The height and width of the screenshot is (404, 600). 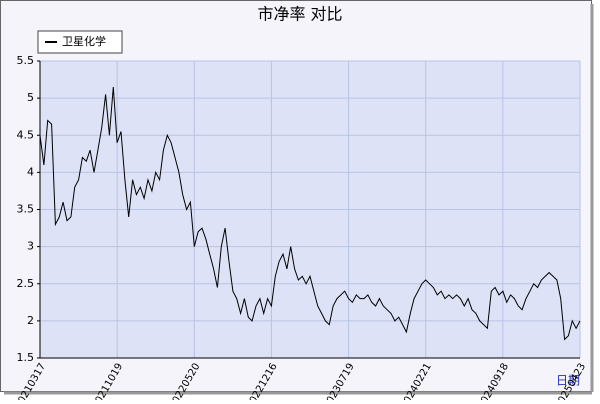 I want to click on y-tick-label: 4, so click(x=30, y=171).